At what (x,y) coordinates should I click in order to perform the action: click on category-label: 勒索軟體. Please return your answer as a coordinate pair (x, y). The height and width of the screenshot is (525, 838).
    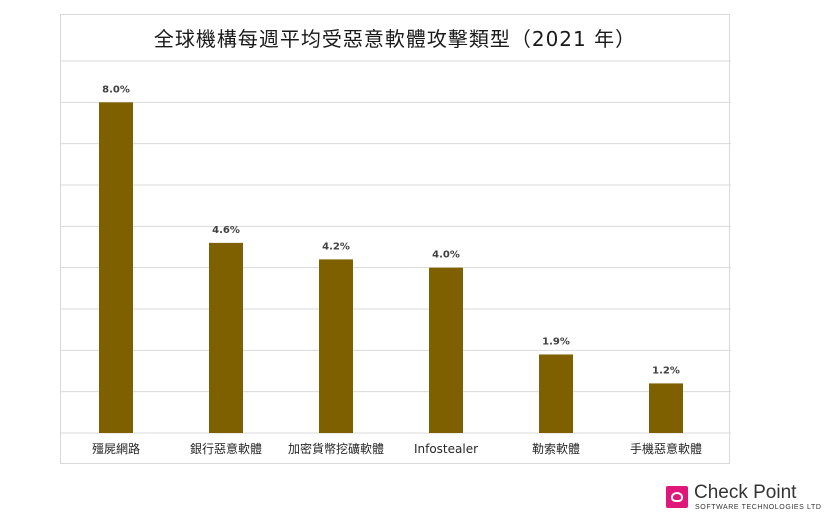
    Looking at the image, I should click on (556, 448).